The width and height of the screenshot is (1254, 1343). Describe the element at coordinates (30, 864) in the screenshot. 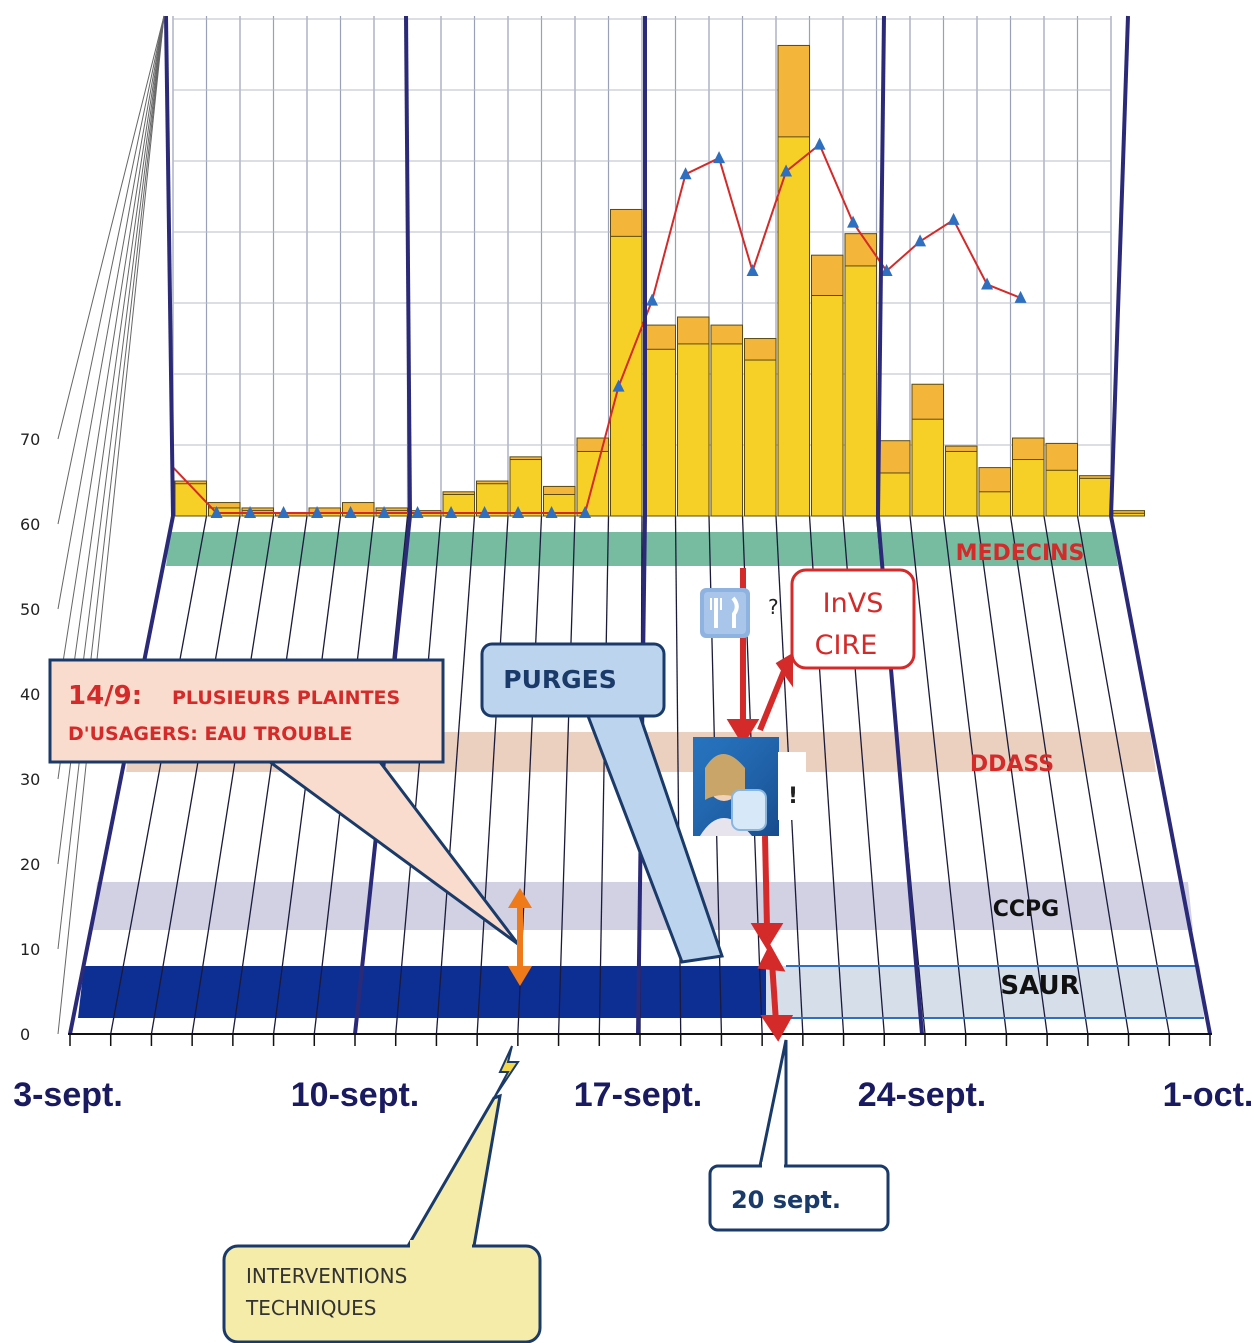

I see `y-tick-label: 20` at that location.